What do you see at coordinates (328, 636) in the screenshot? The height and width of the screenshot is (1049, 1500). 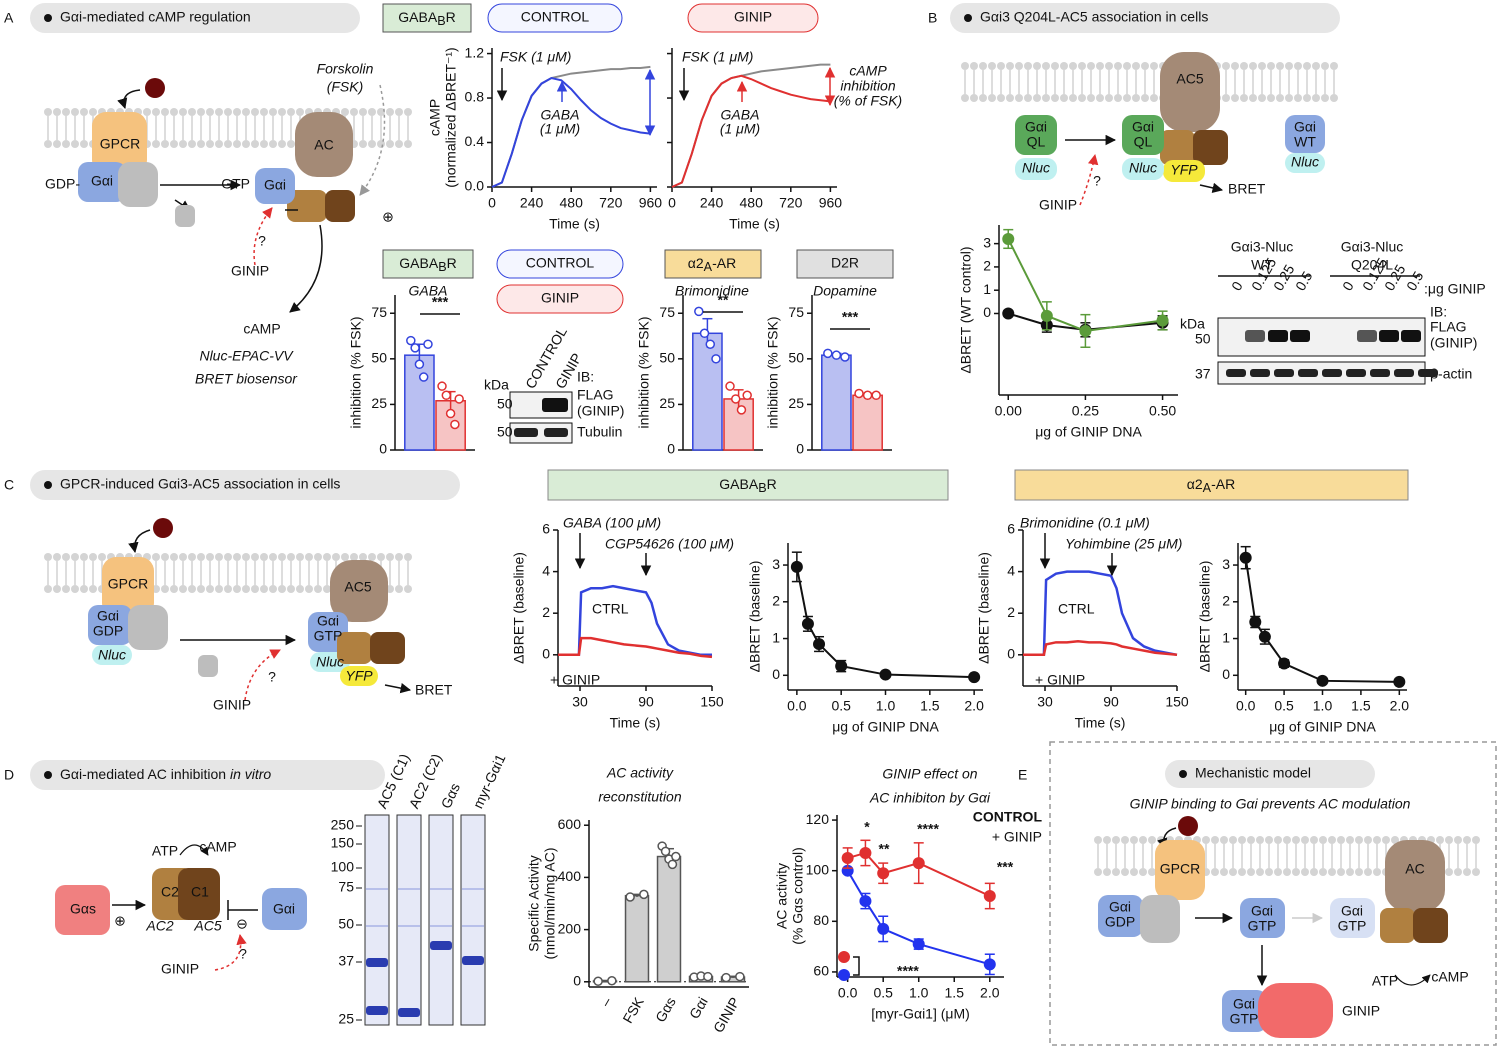 I see `label: GTP` at bounding box center [328, 636].